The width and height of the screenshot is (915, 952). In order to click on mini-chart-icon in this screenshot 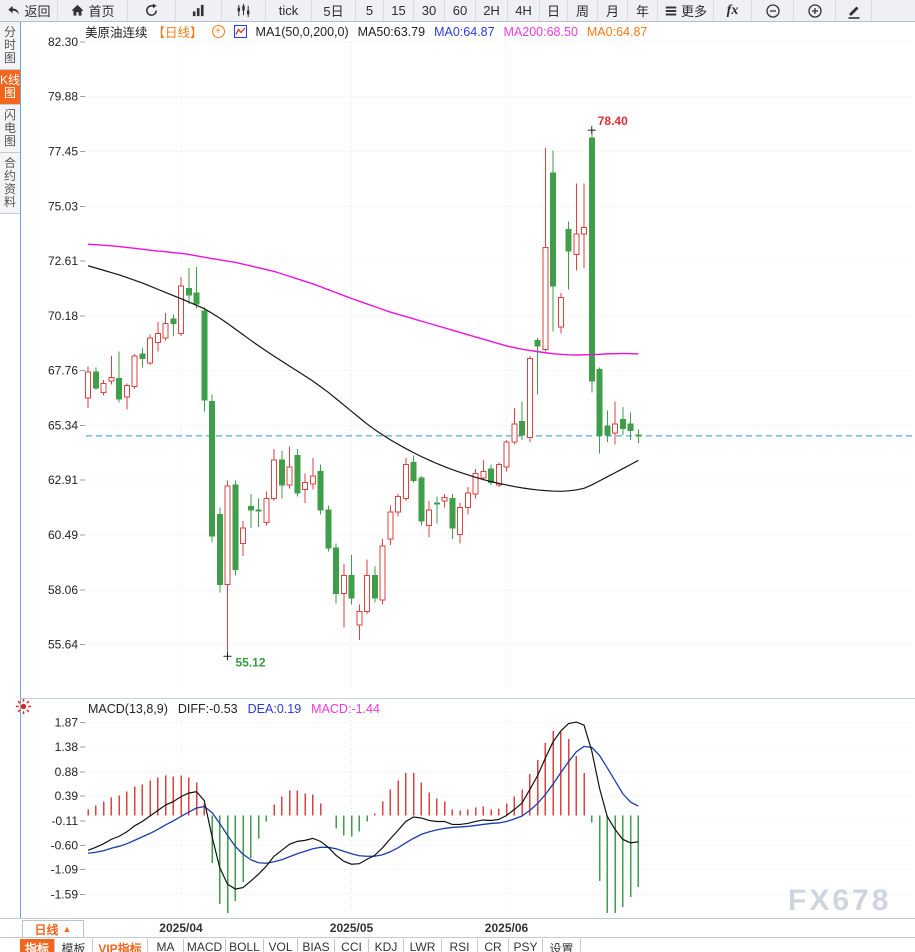, I will do `click(240, 31)`.